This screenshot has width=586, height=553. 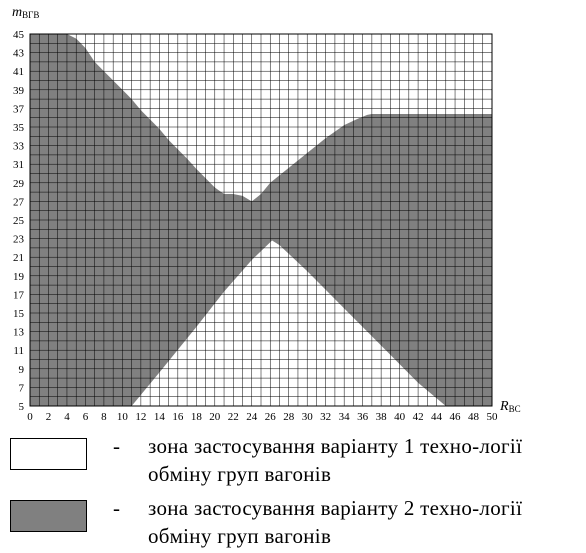 I want to click on x-tick-label: 14, so click(x=160, y=415).